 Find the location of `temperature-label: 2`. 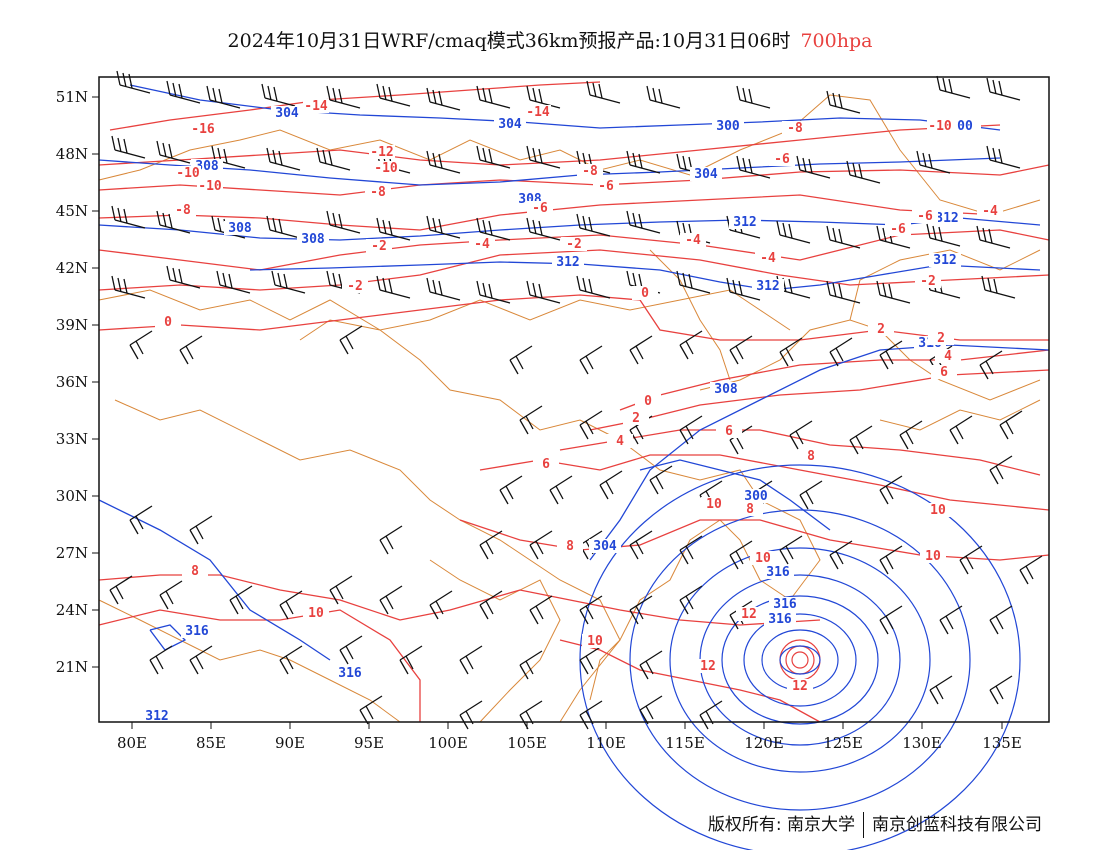

temperature-label: 2 is located at coordinates (881, 329).